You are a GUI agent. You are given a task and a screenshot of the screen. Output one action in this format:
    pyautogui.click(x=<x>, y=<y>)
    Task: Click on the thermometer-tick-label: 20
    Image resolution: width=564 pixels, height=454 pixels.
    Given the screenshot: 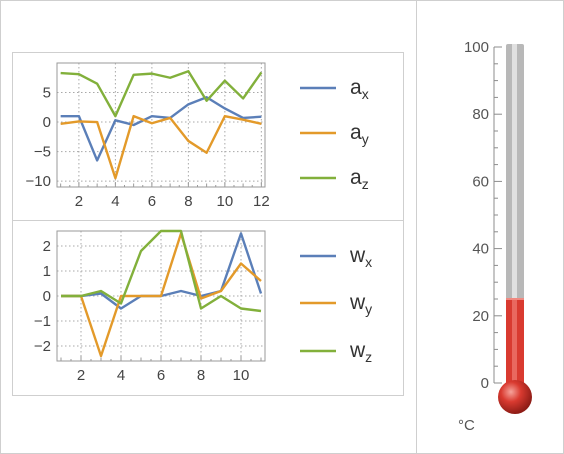 What is the action you would take?
    pyautogui.click(x=480, y=316)
    